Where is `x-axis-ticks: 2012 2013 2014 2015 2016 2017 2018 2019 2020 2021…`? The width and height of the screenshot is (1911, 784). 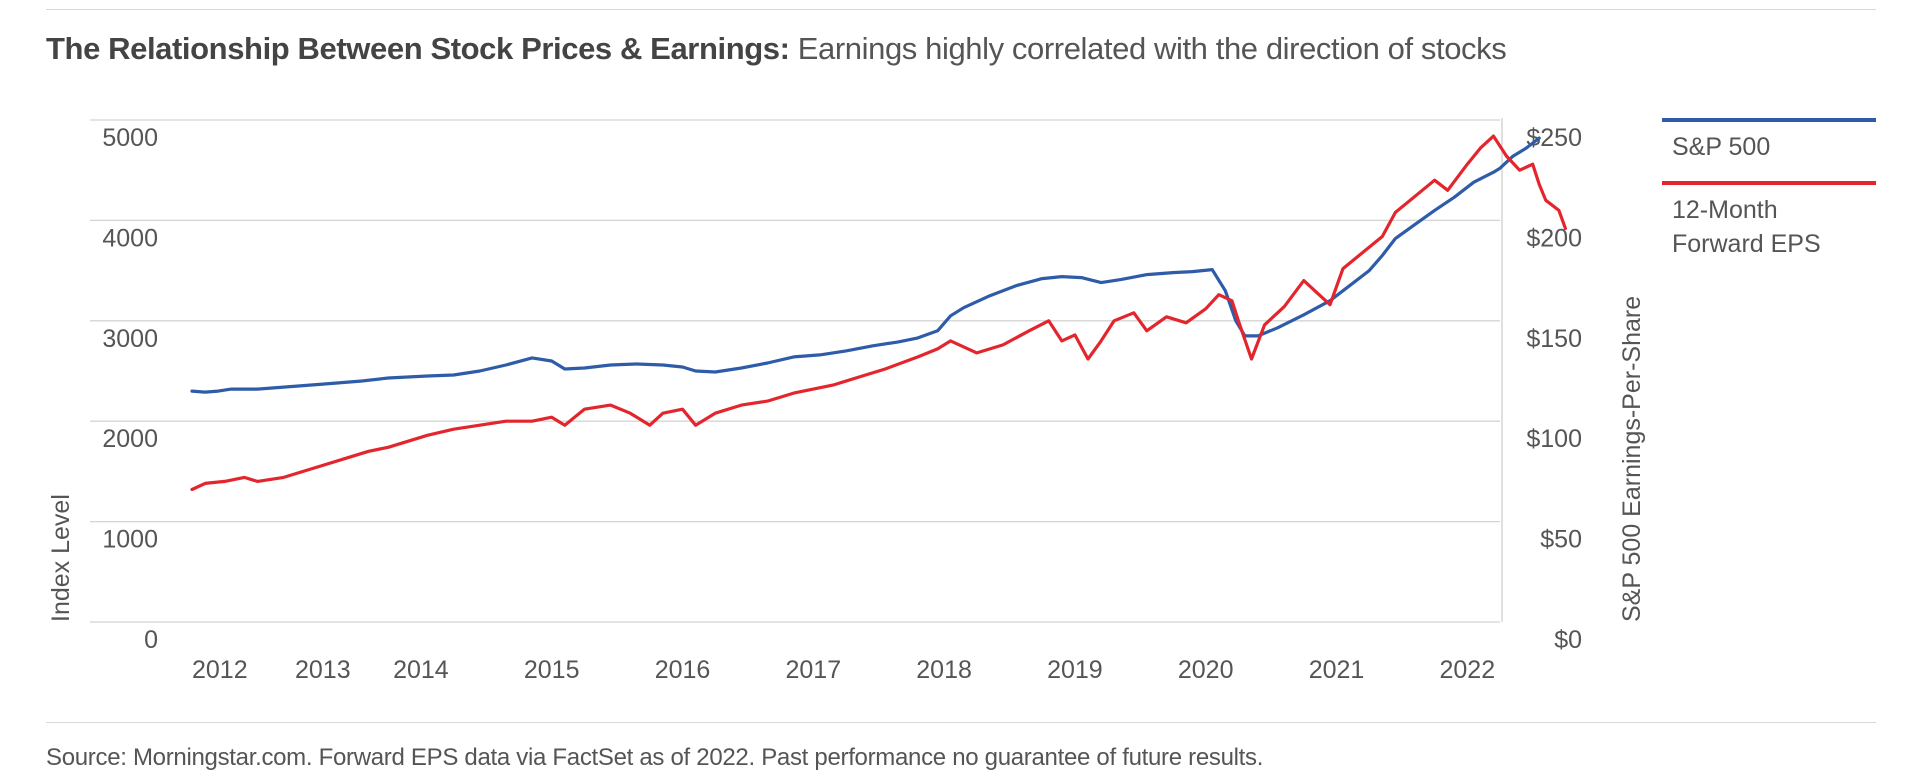
x-axis-ticks: 2012 2013 2014 2015 2016 2017 2018 2019 2020 2021… is located at coordinates (843, 670).